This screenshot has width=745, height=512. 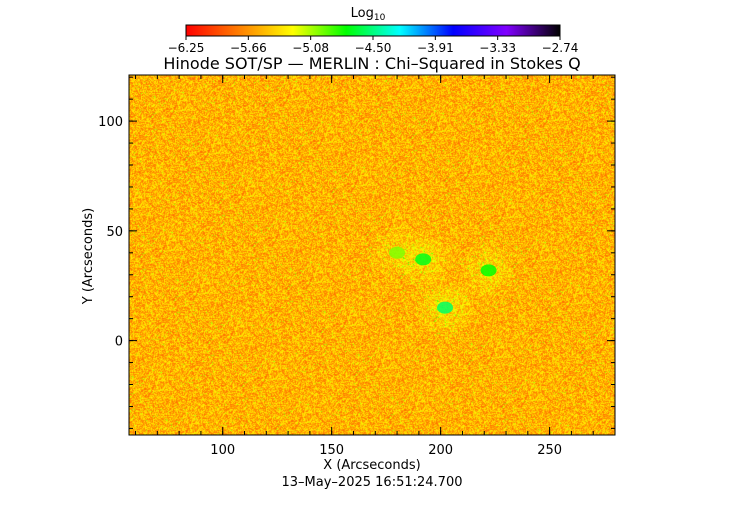 What do you see at coordinates (110, 122) in the screenshot?
I see `y-tick-label: 100` at bounding box center [110, 122].